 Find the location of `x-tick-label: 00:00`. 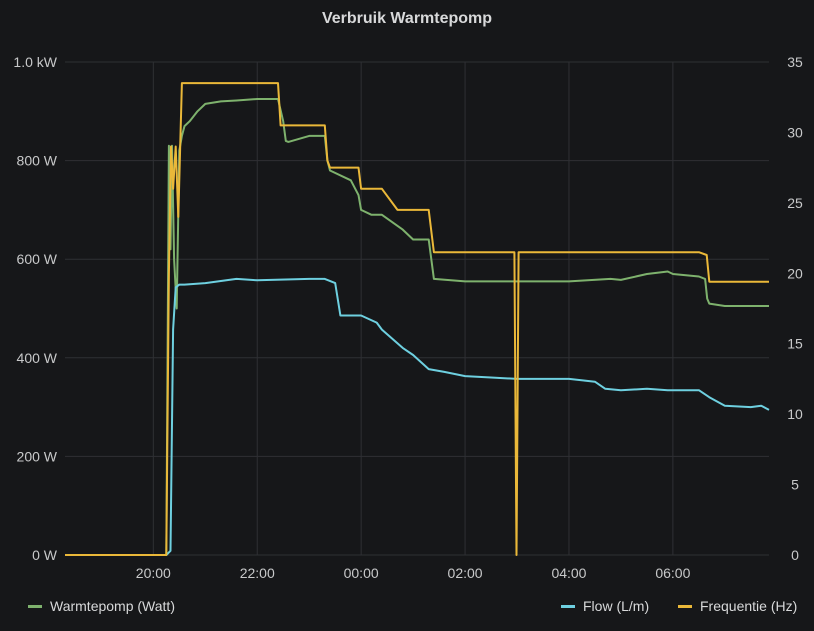

x-tick-label: 00:00 is located at coordinates (361, 573).